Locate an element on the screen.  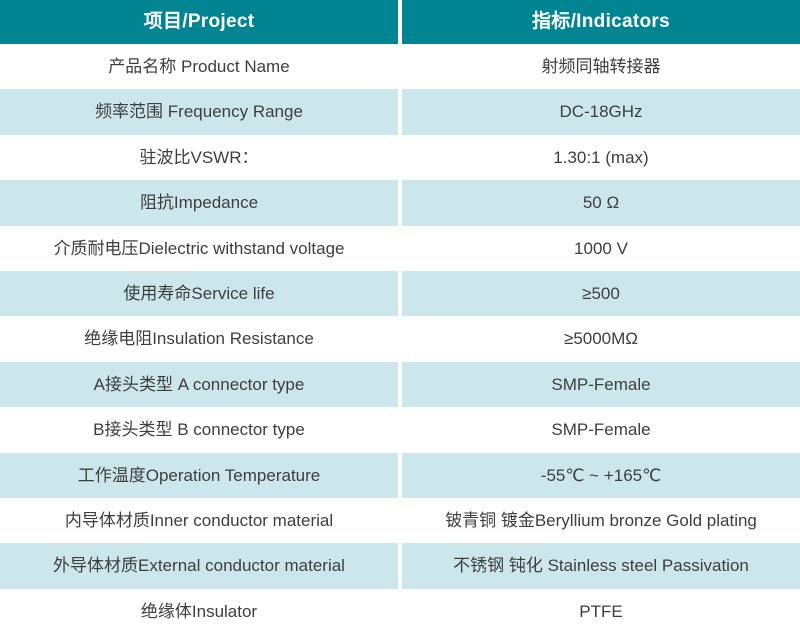
cell-project: 产品名称 Product Name is located at coordinates (199, 67).